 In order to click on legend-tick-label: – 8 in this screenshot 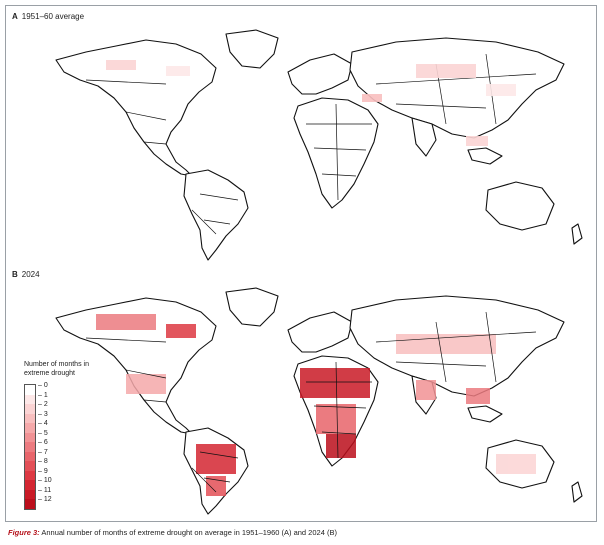, I will do `click(43, 461)`.